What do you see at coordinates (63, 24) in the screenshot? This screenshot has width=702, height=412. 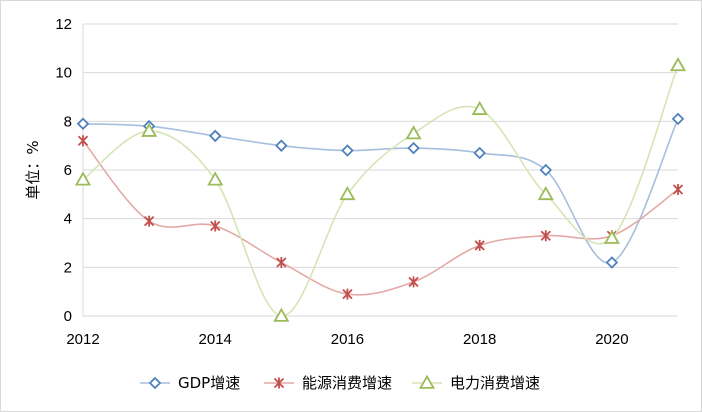 I see `y-tick-label: 12` at bounding box center [63, 24].